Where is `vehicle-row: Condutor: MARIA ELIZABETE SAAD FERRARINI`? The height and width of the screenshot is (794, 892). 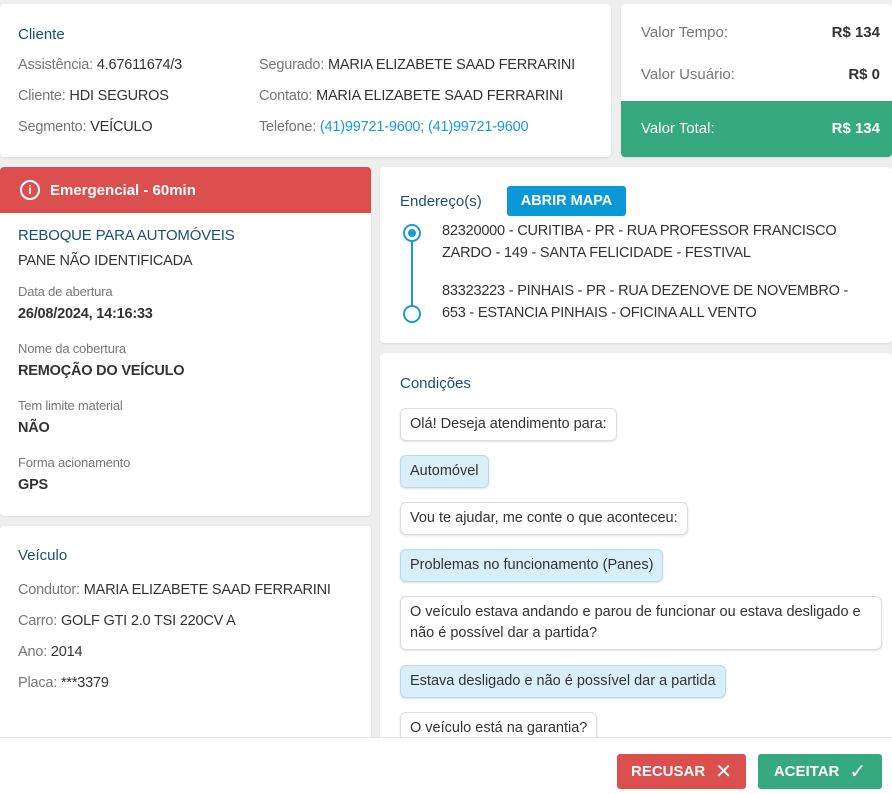 vehicle-row: Condutor: MARIA ELIZABETE SAAD FERRARINI is located at coordinates (174, 590).